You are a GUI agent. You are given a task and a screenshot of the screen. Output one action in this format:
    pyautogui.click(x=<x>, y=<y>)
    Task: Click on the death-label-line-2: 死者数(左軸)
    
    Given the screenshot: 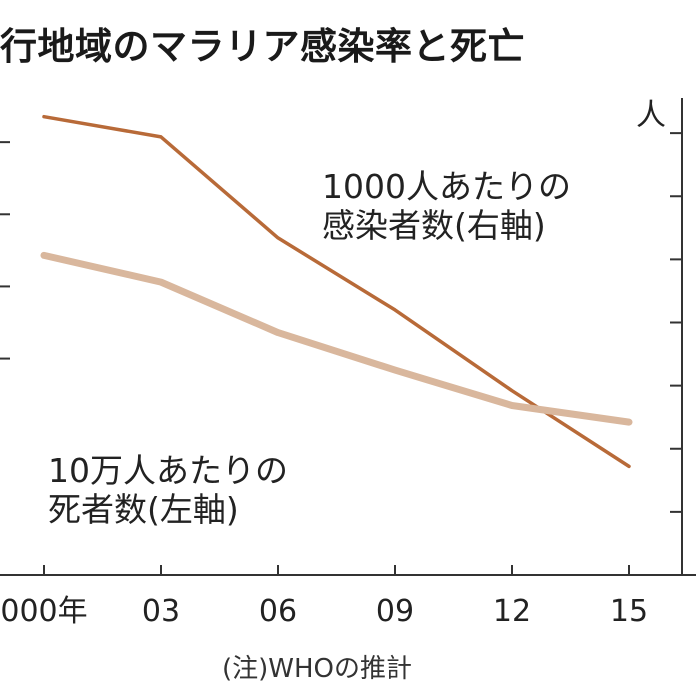 What is the action you would take?
    pyautogui.click(x=143, y=509)
    